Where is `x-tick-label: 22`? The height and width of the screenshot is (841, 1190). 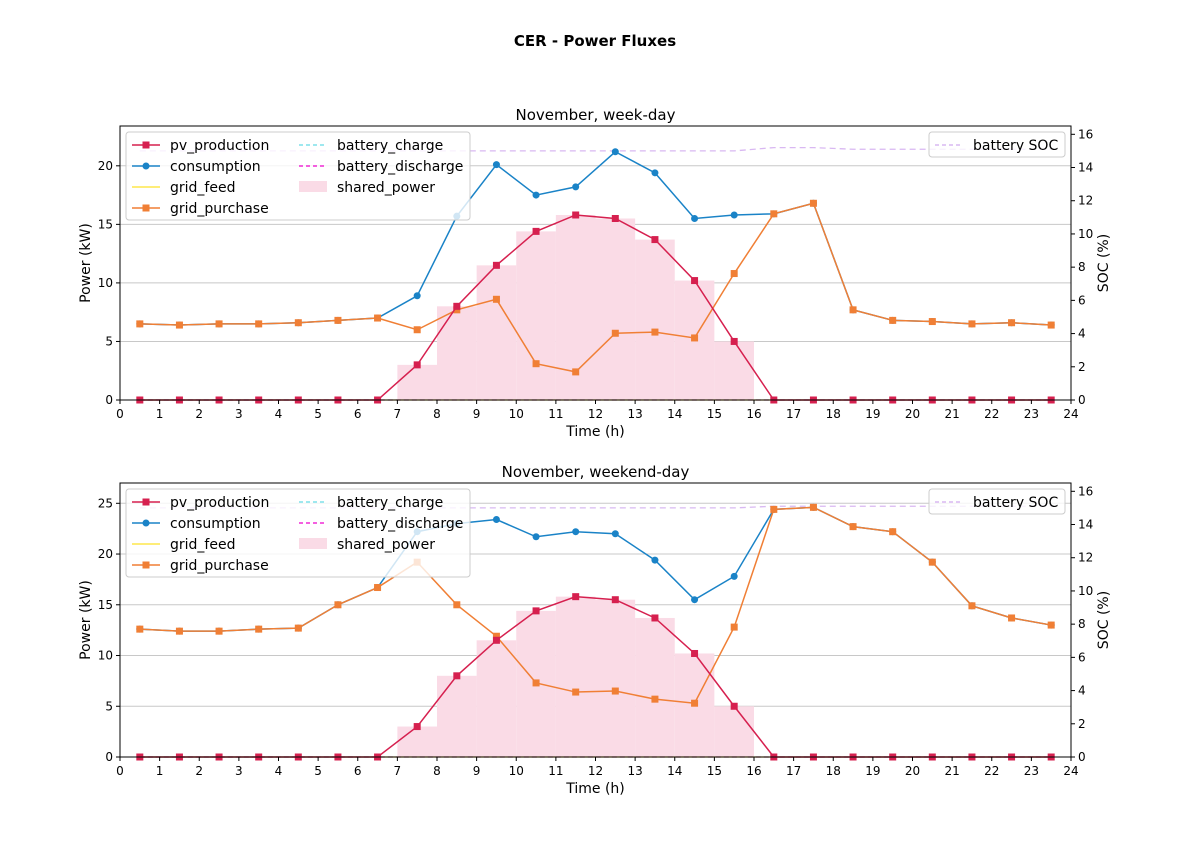
x-tick-label: 22 is located at coordinates (991, 414).